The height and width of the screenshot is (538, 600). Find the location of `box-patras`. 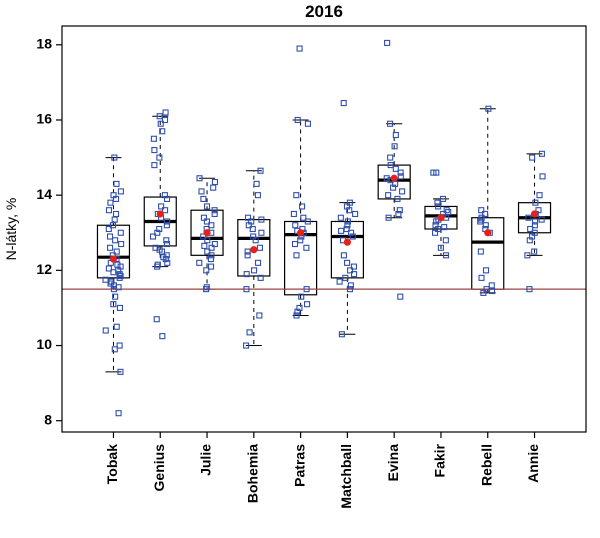

box-patras is located at coordinates (301, 258).